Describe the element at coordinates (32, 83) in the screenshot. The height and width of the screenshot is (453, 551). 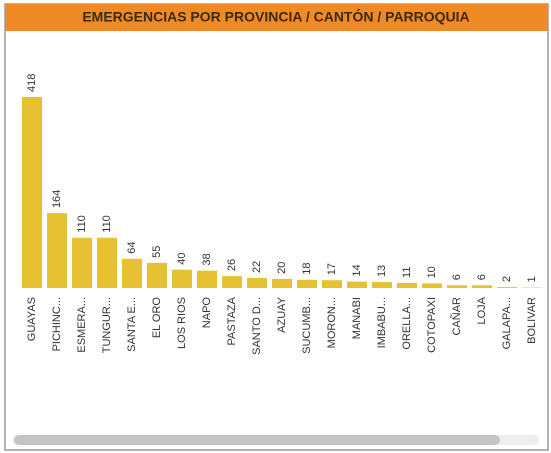
I see `value-label: 418` at that location.